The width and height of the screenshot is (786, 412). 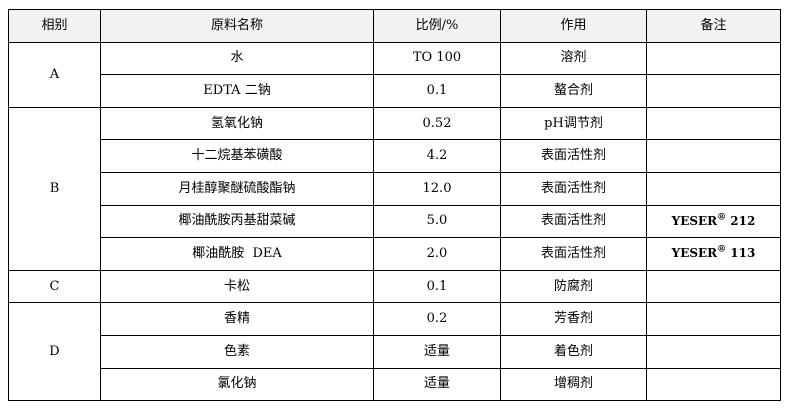 What do you see at coordinates (54, 26) in the screenshot?
I see `header-group: 相别` at bounding box center [54, 26].